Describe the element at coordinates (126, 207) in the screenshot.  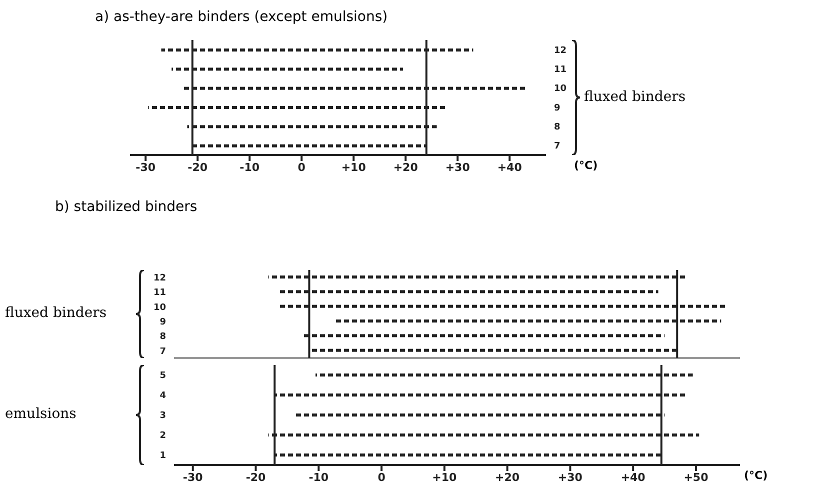
I see `chart-title: b) stabilized binders` at that location.